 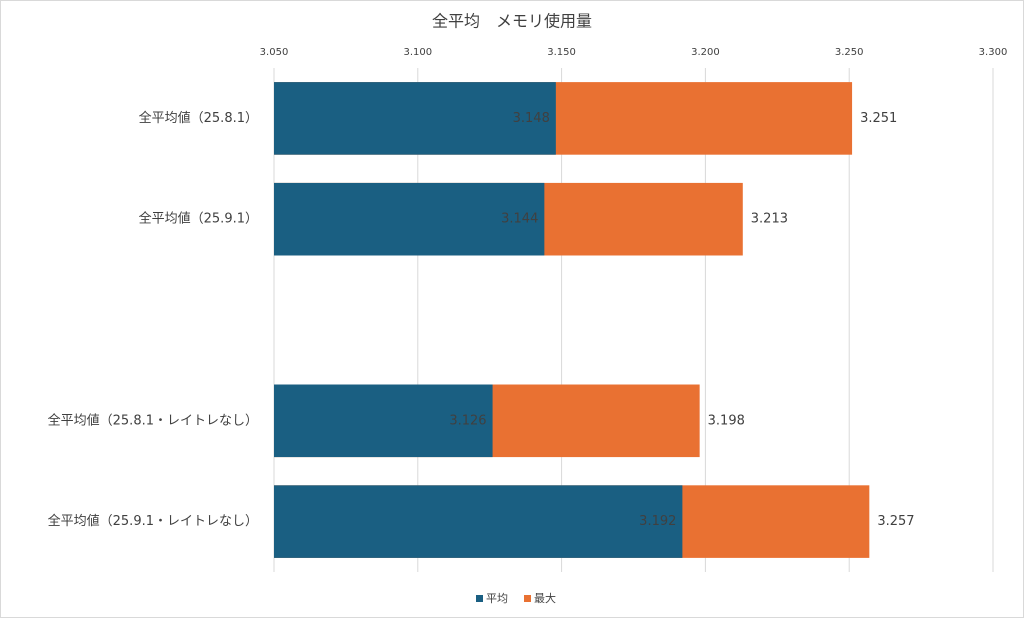 What do you see at coordinates (545, 598) in the screenshot?
I see `legend-label: 最大` at bounding box center [545, 598].